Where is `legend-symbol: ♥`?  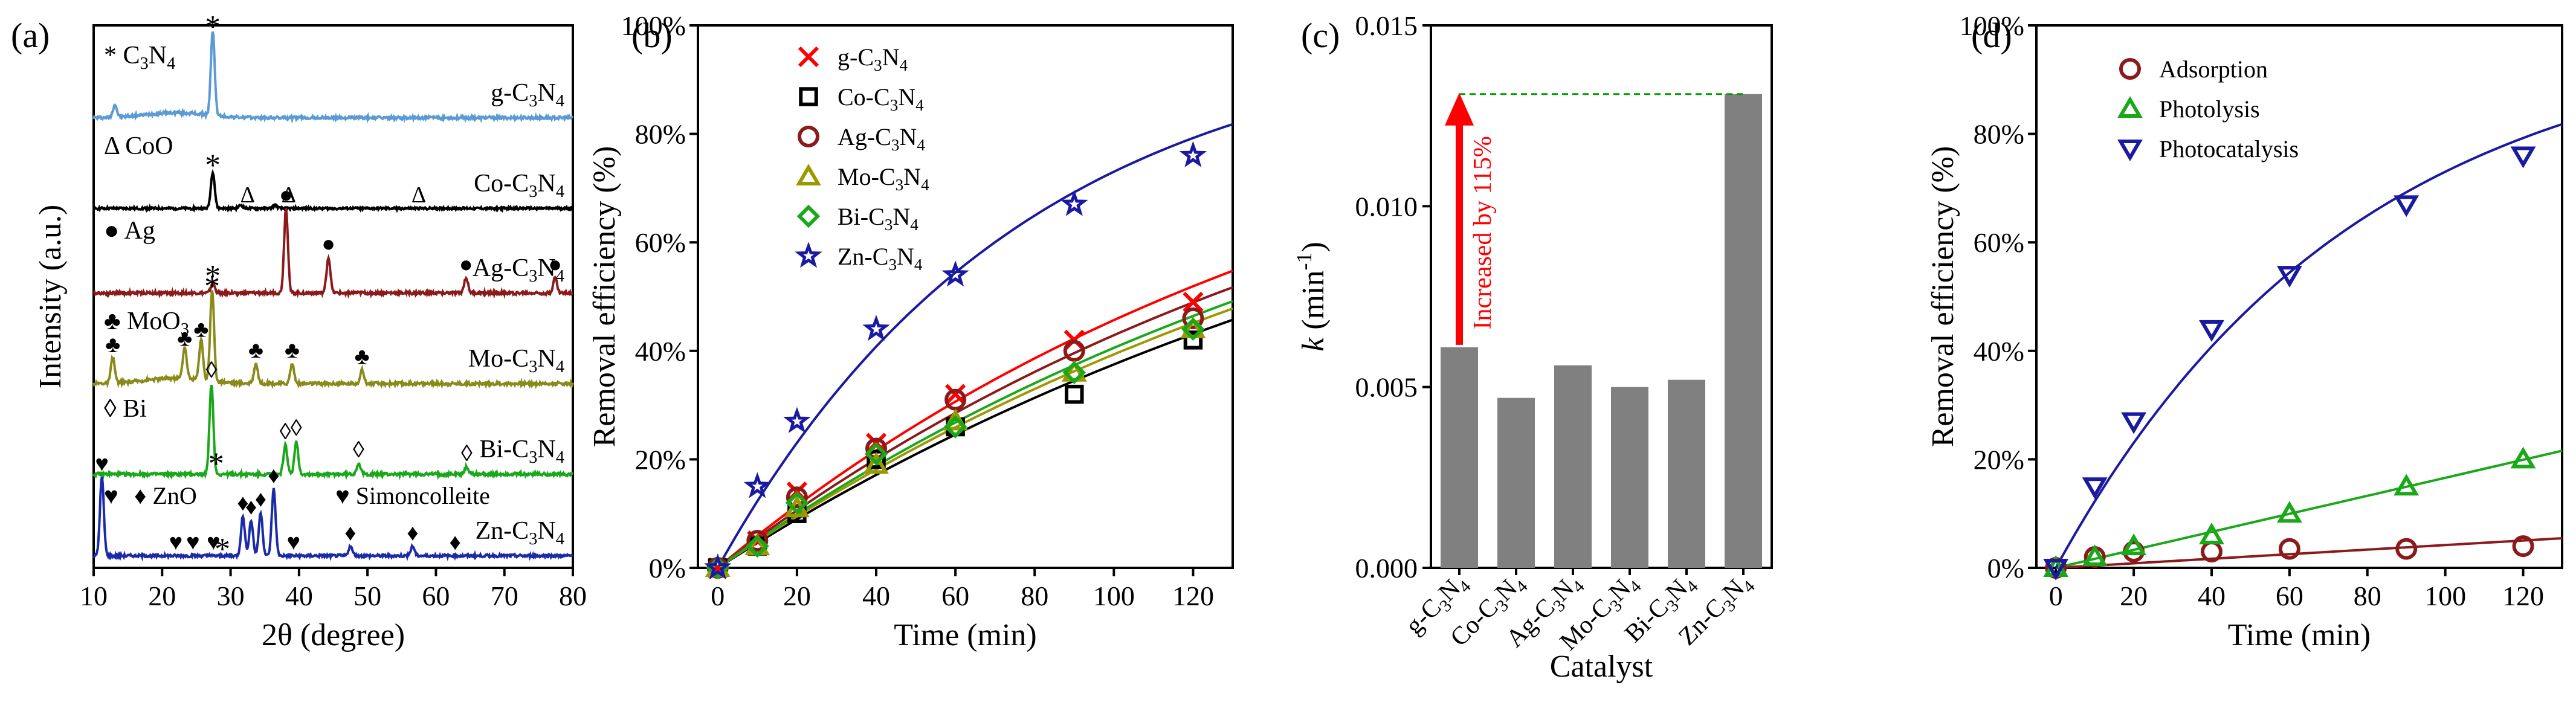 legend-symbol: ♥ is located at coordinates (111, 495).